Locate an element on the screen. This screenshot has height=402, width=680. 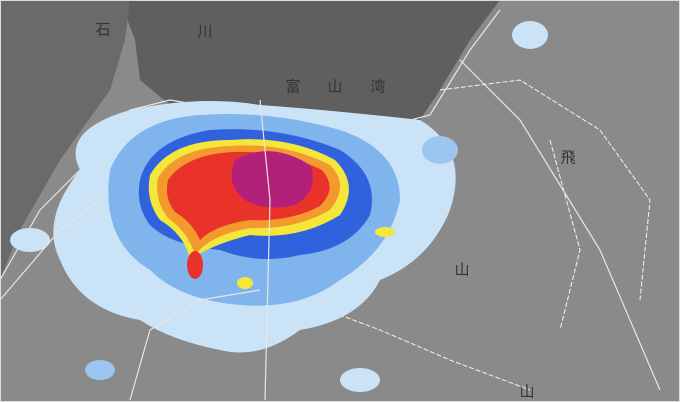
place-label: 飛 is located at coordinates (567, 158).